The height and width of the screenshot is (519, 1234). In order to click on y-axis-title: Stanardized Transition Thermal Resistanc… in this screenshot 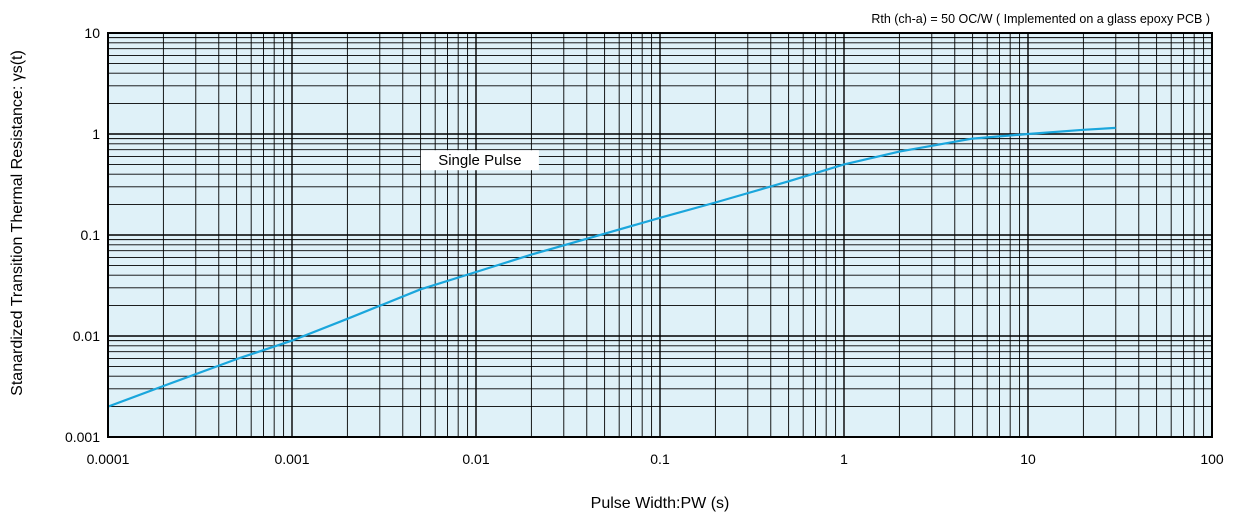, I will do `click(17, 223)`.